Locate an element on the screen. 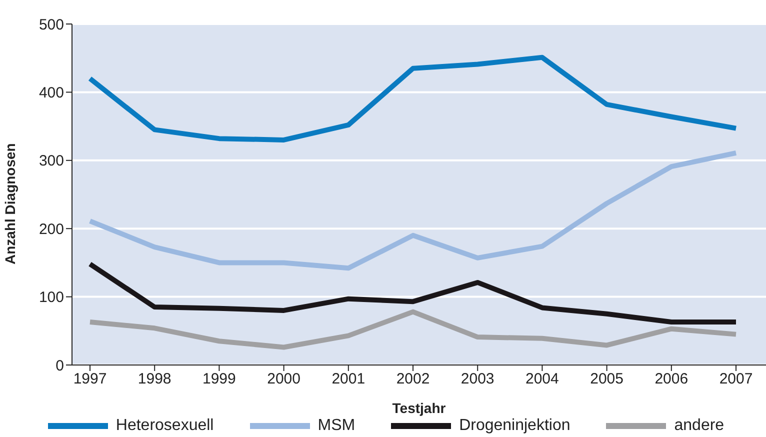 The height and width of the screenshot is (437, 766). x-tick-label: 2001 is located at coordinates (349, 379).